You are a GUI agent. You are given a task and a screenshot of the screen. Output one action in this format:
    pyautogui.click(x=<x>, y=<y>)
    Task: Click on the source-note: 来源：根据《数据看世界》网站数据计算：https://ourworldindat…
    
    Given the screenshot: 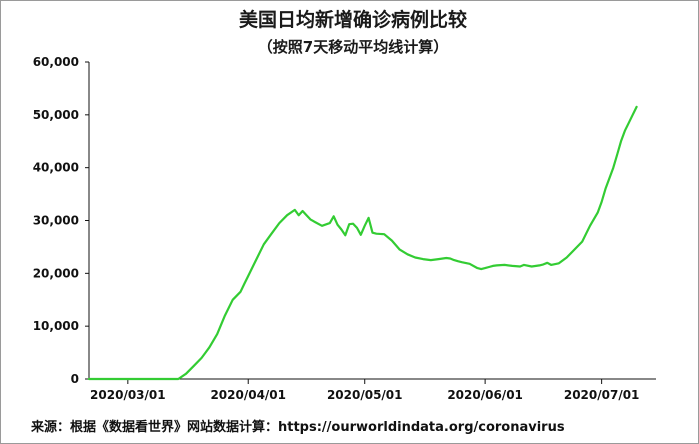 What is the action you would take?
    pyautogui.click(x=297, y=427)
    